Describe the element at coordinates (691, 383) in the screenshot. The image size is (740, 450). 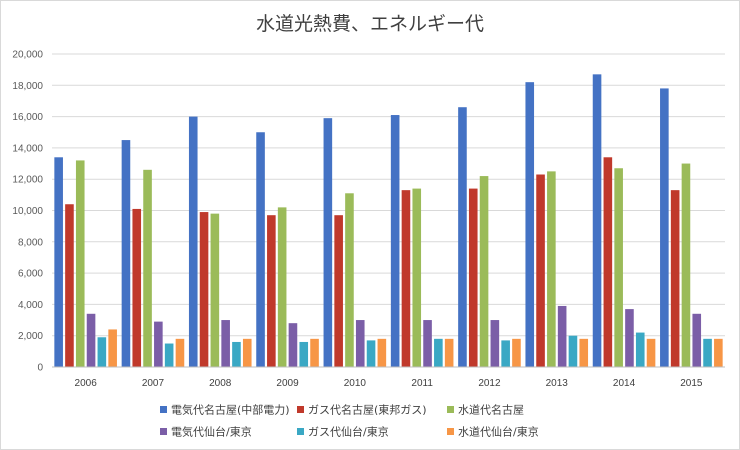
I see `x-tick-label: 2015` at that location.